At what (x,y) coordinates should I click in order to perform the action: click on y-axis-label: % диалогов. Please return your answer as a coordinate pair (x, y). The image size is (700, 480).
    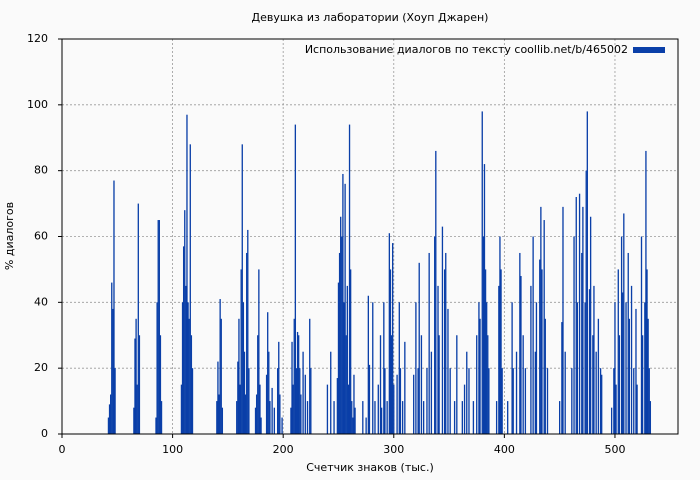
    Looking at the image, I should click on (9, 236).